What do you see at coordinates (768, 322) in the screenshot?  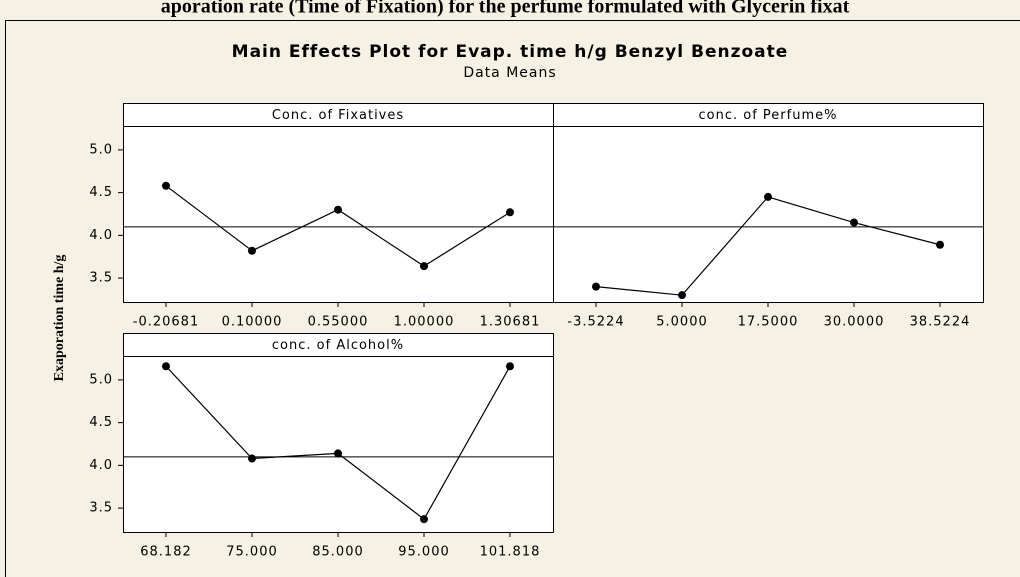 I see `x-tick-label: 17.5000` at bounding box center [768, 322].